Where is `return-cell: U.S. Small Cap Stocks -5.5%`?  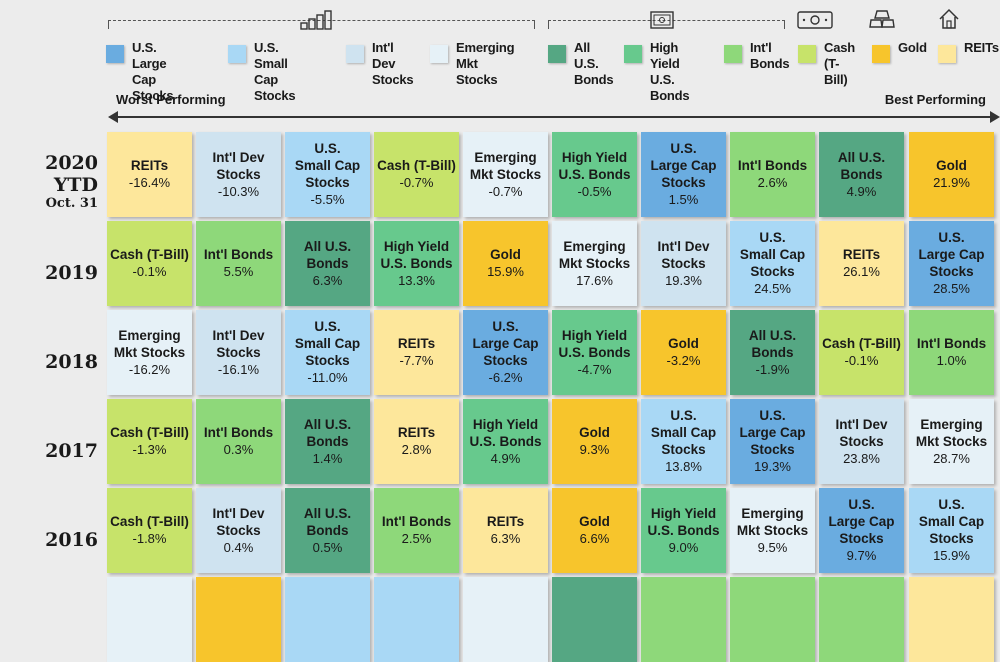
return-cell: U.S. Small Cap Stocks -5.5% is located at coordinates (327, 174).